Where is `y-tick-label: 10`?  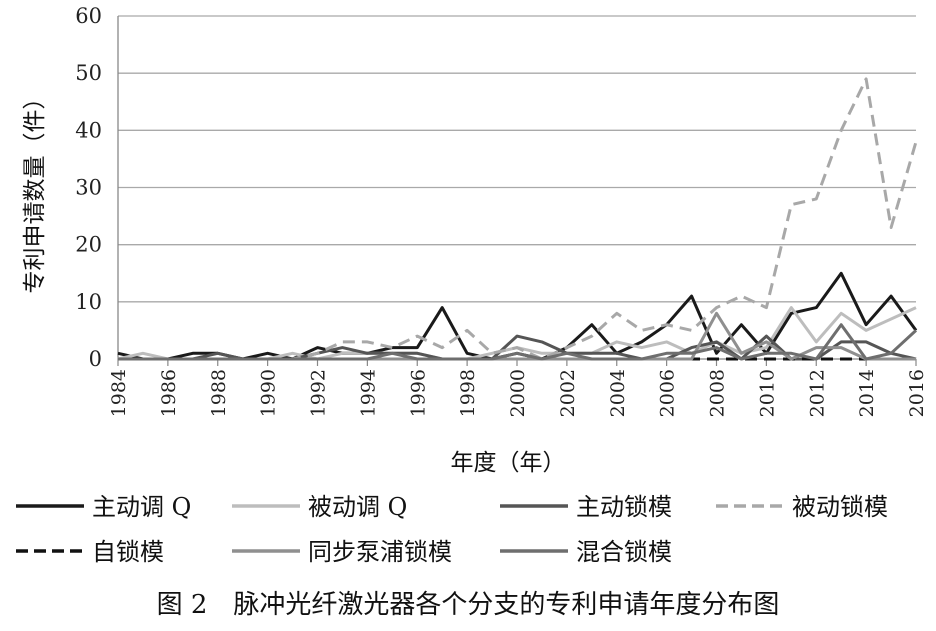 y-tick-label: 10 is located at coordinates (88, 302).